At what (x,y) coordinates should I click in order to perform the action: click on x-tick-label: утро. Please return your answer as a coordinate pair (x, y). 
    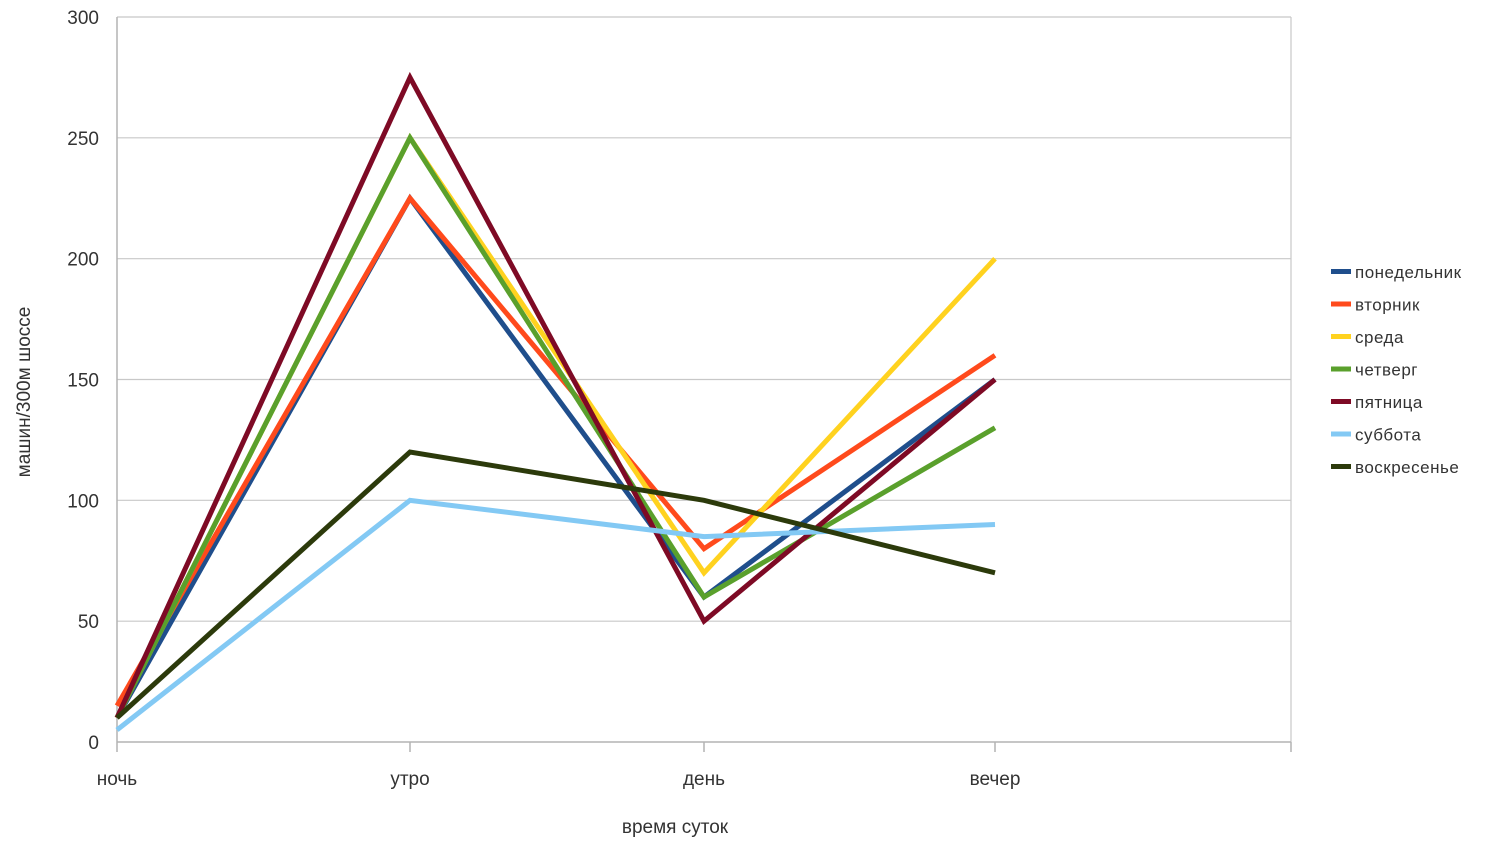
    Looking at the image, I should click on (409, 779).